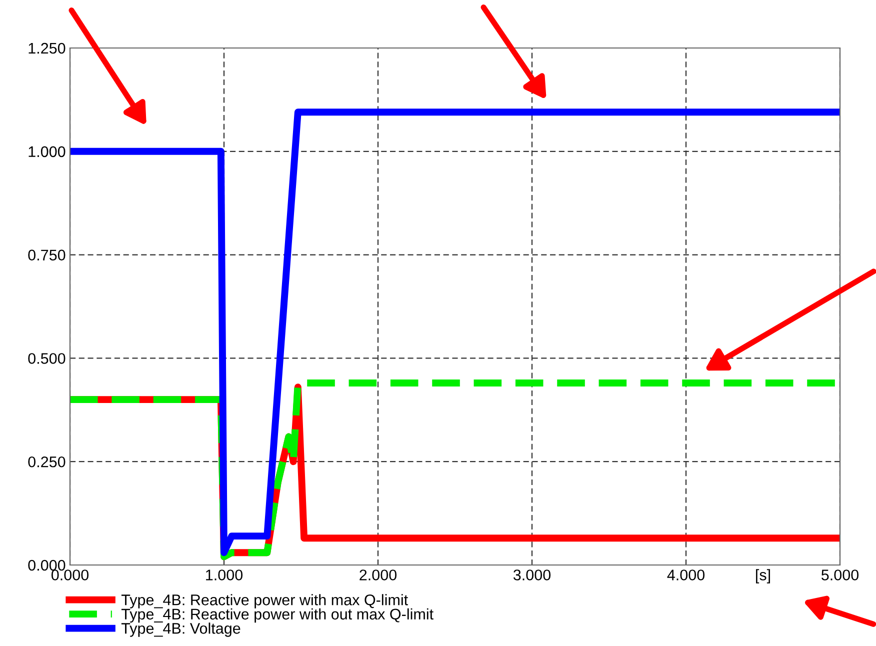 Image resolution: width=876 pixels, height=646 pixels. What do you see at coordinates (47, 462) in the screenshot?
I see `y-tick-label: 0.250` at bounding box center [47, 462].